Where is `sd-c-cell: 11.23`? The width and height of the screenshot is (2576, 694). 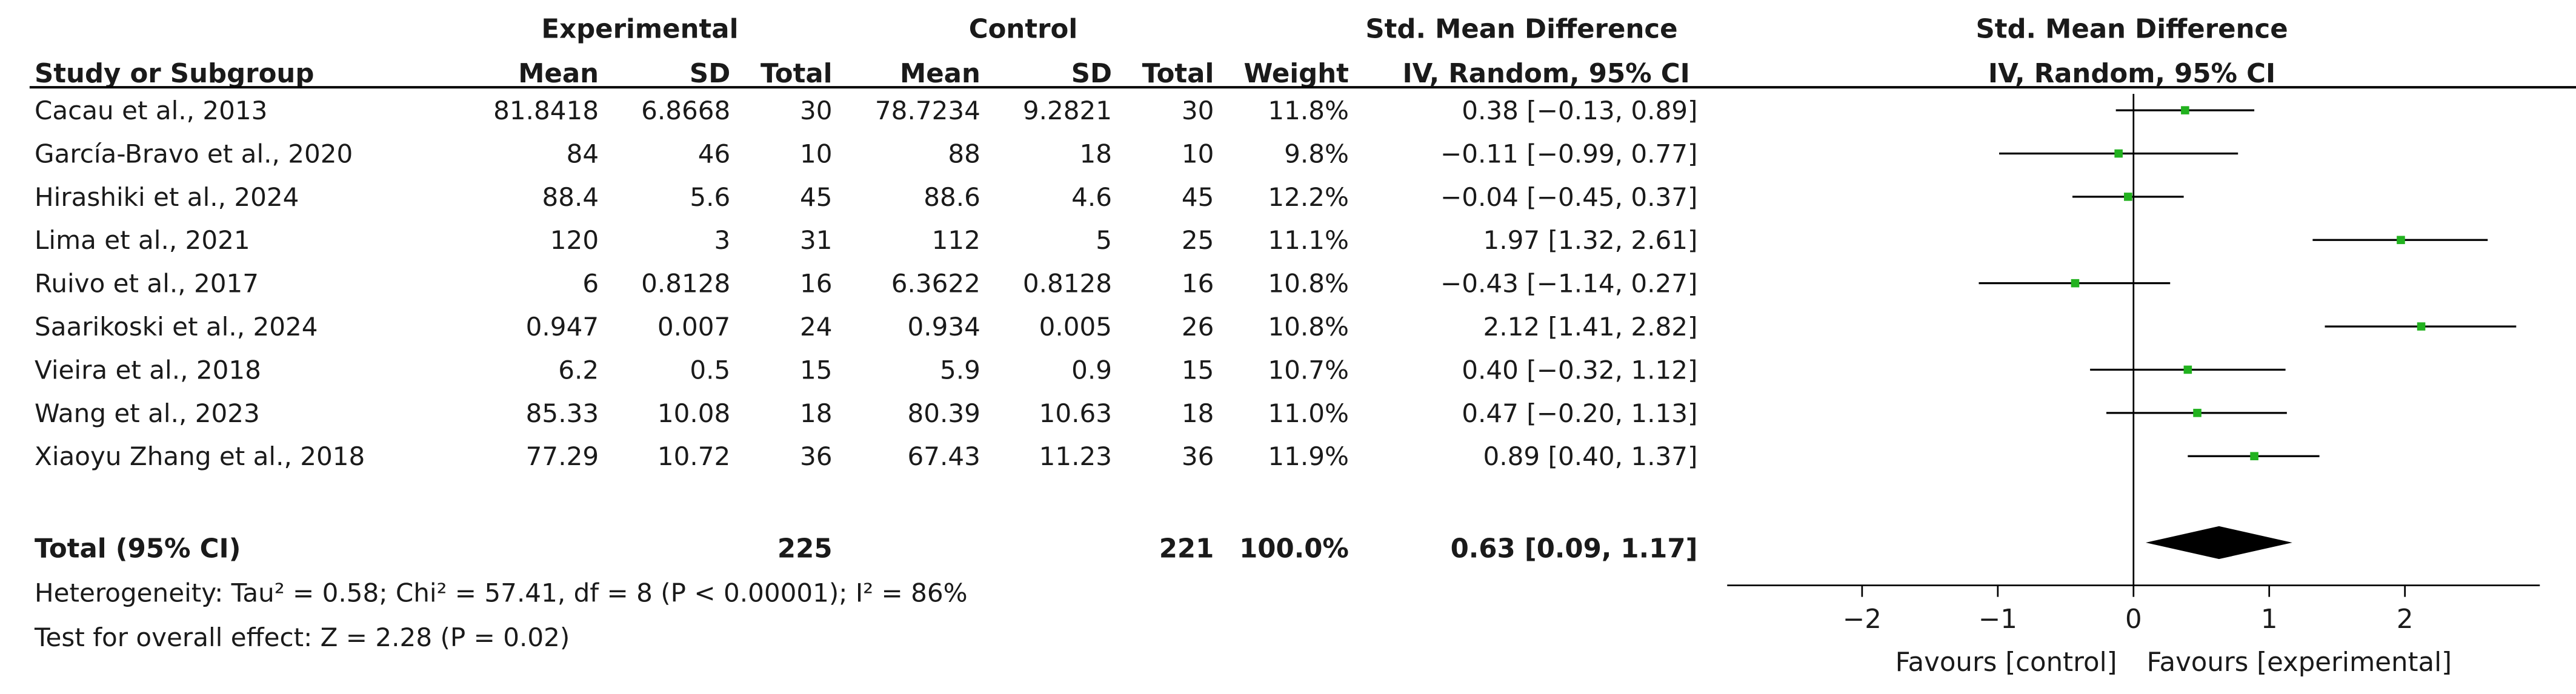 sd-c-cell: 11.23 is located at coordinates (1075, 456).